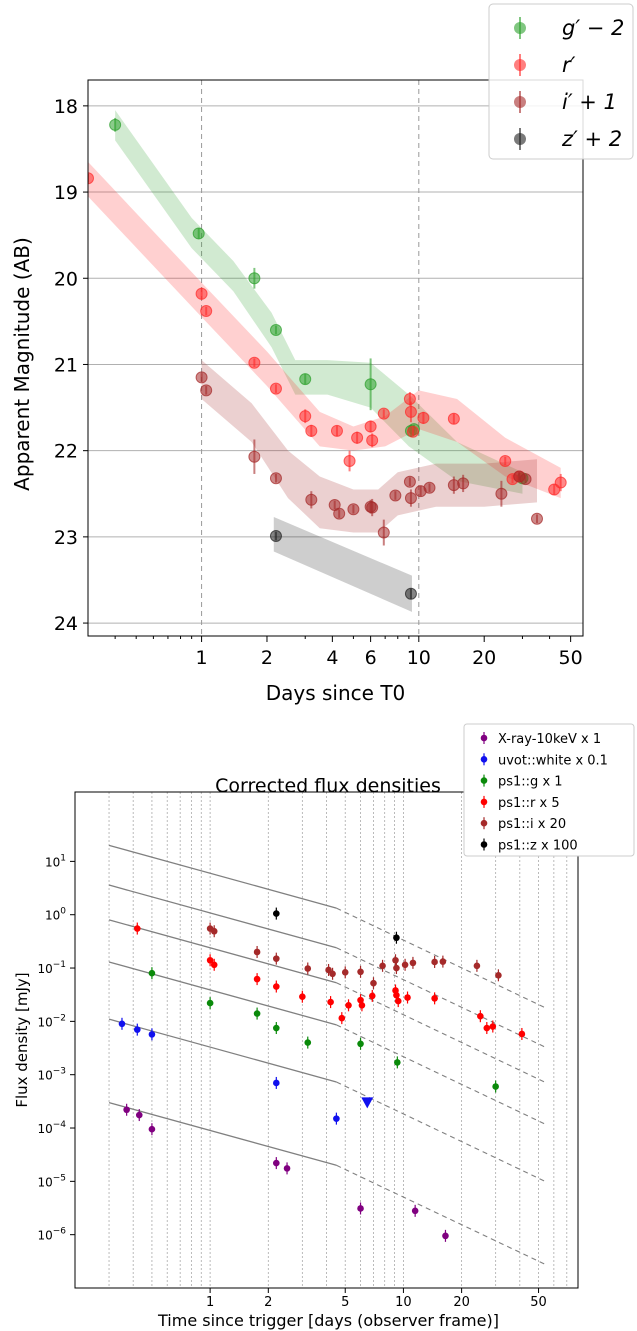 The image size is (637, 1331). I want to click on legend-label: ps1::g x 1, so click(530, 782).